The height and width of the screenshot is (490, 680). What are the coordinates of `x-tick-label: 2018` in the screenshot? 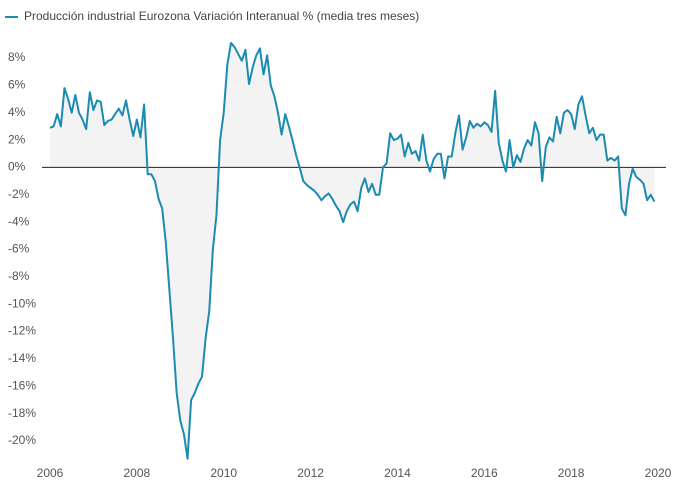 It's located at (571, 473).